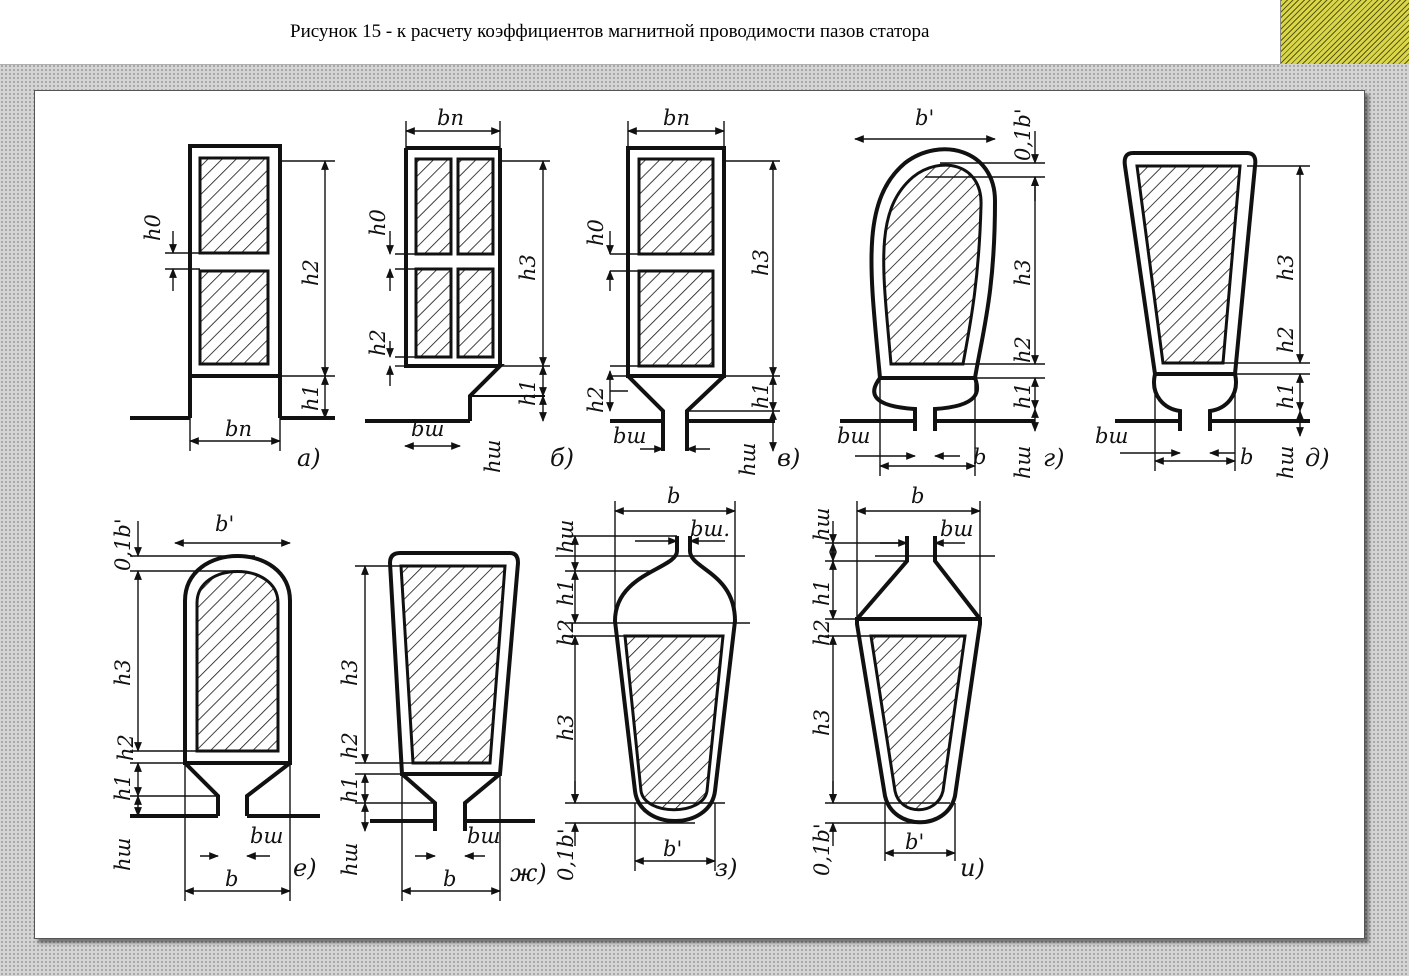  Describe the element at coordinates (123, 787) in the screenshot. I see `label-e-h1: h1` at that location.